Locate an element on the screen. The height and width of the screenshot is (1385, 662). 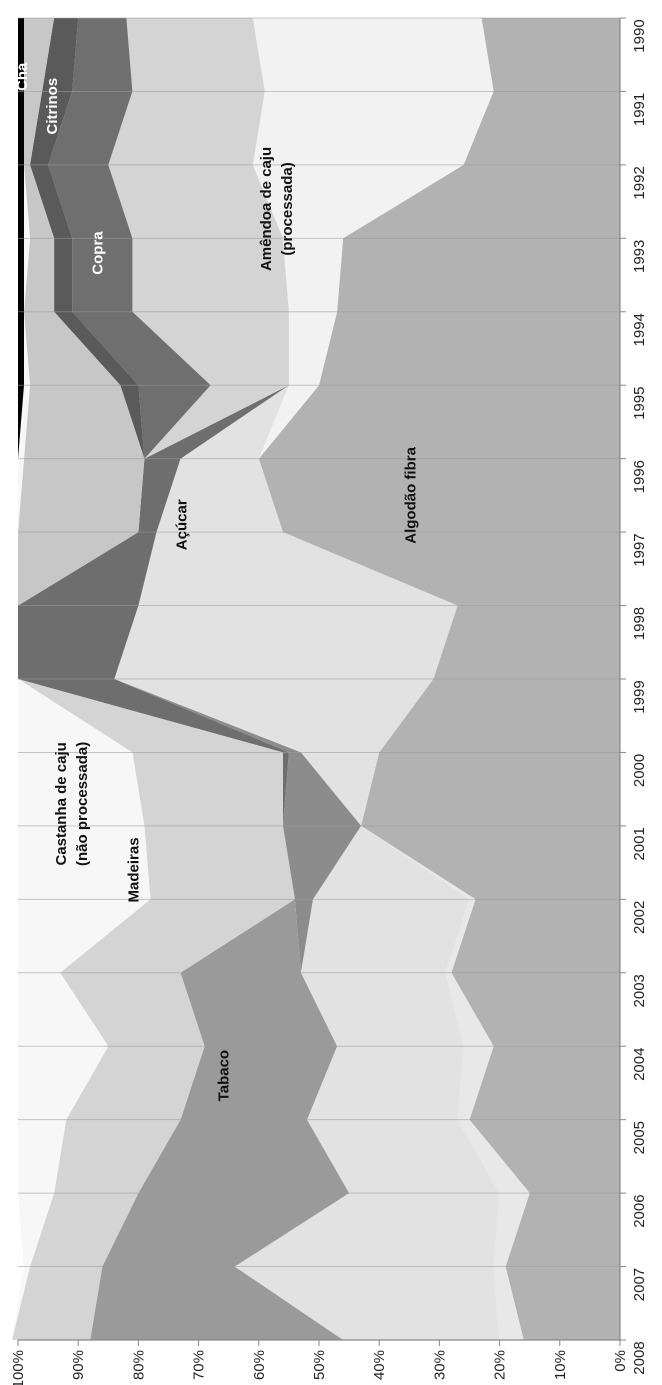
value-tick-label: 50% is located at coordinates (319, 1365).